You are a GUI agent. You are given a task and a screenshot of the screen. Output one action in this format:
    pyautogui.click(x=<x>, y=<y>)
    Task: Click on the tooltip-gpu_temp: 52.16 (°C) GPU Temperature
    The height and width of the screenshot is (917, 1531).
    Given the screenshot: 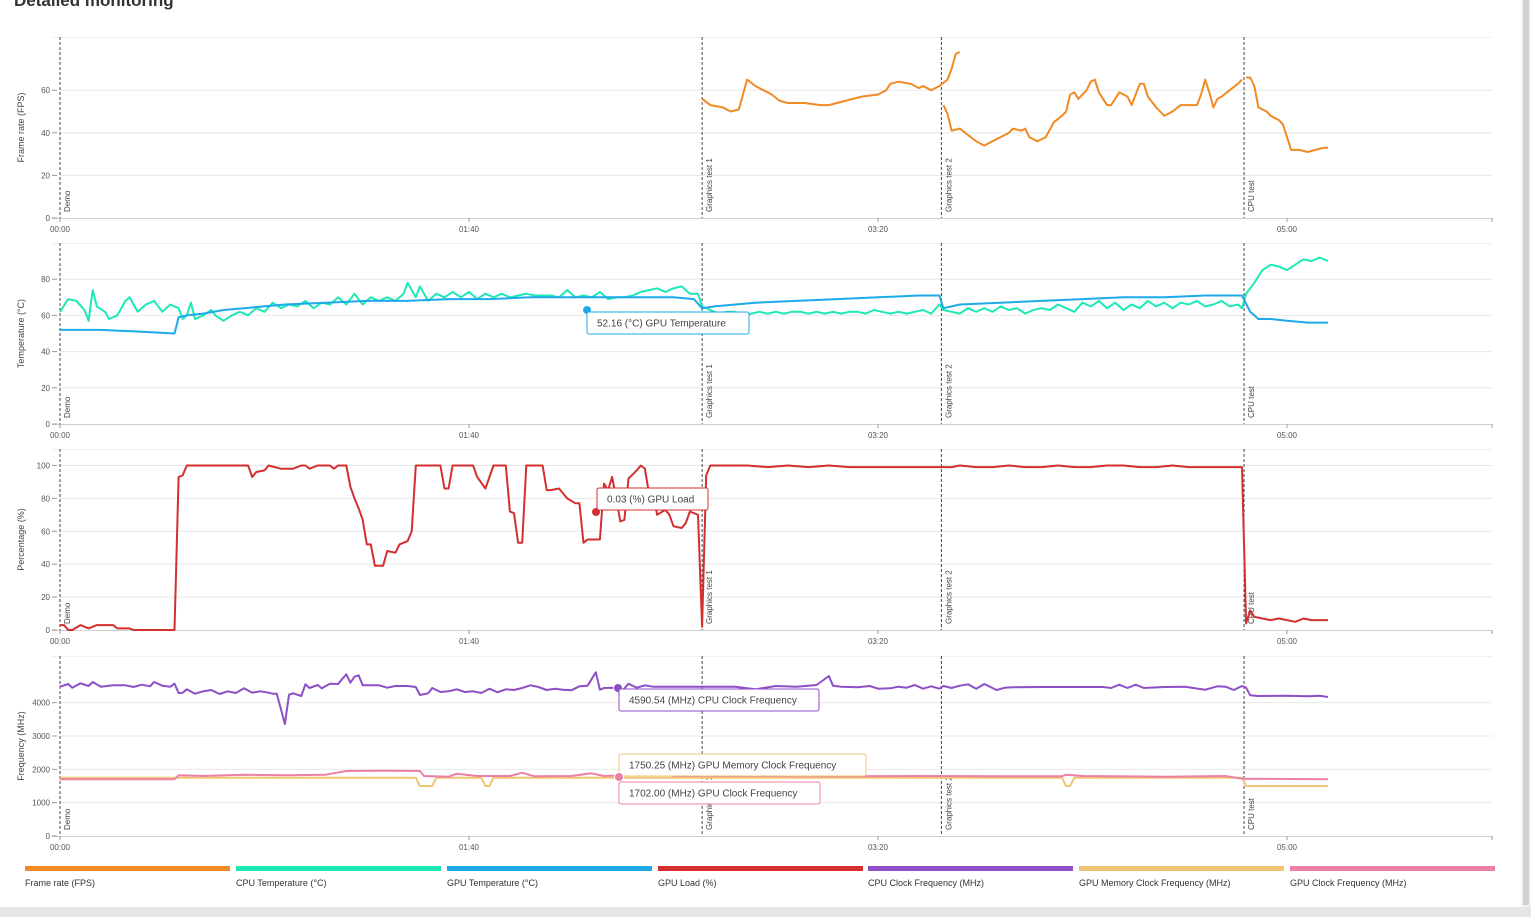 What is the action you would take?
    pyautogui.click(x=666, y=320)
    